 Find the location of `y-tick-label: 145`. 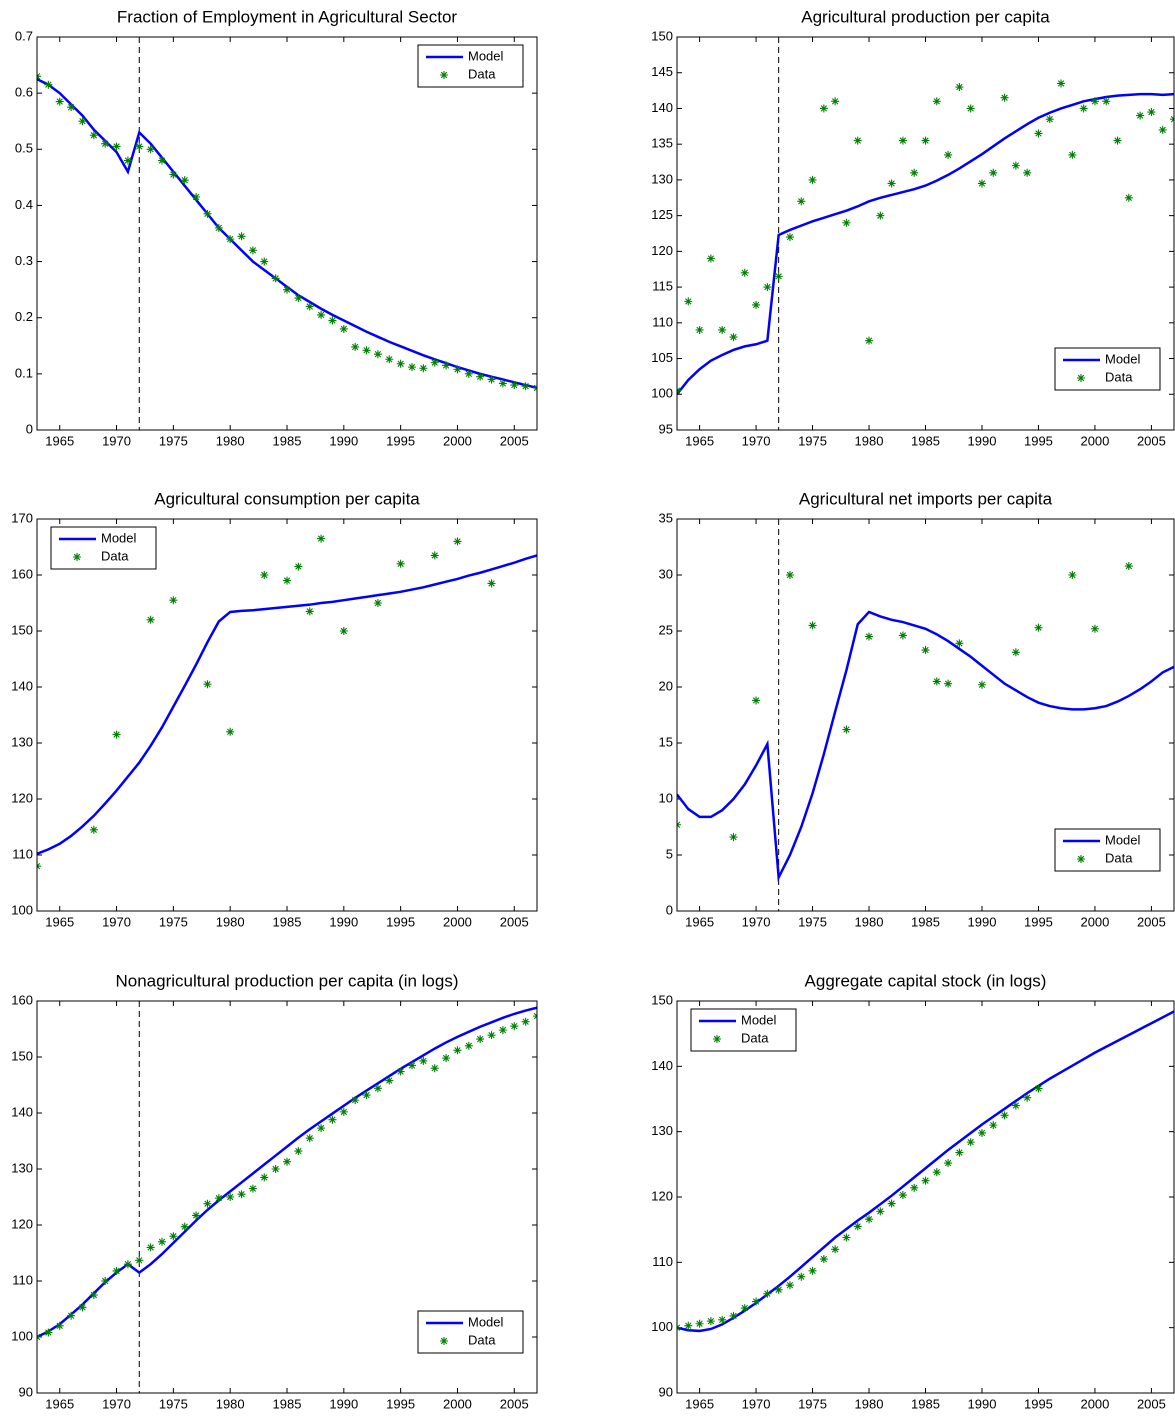

y-tick-label: 145 is located at coordinates (662, 71).